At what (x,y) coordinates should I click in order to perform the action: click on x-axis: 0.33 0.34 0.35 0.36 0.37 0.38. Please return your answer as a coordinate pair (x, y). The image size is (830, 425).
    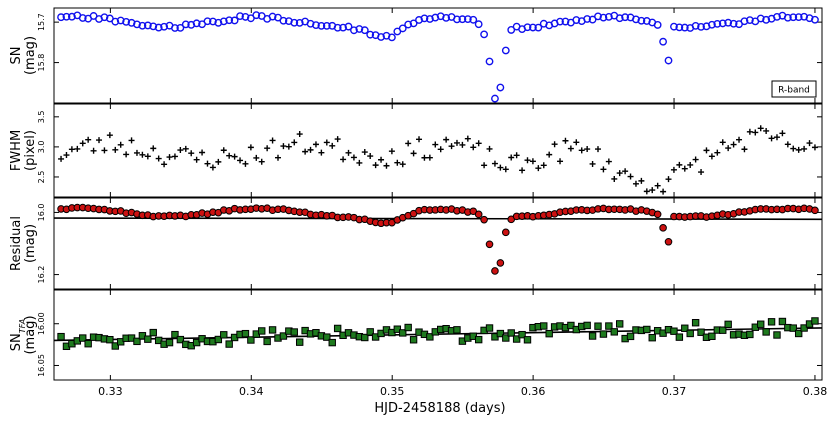
    Looking at the image, I should click on (462, 391).